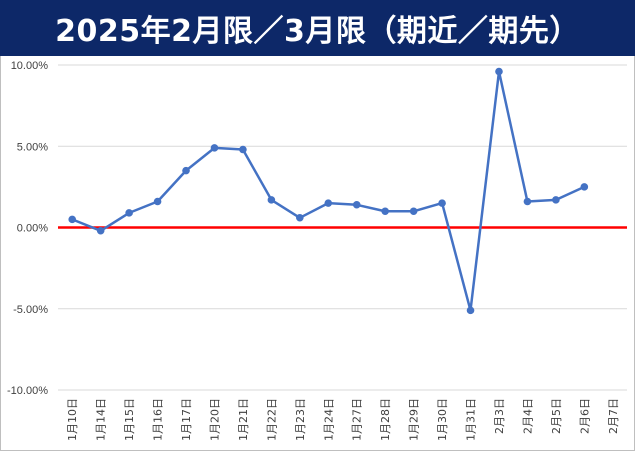  What do you see at coordinates (357, 419) in the screenshot?
I see `x-tick-label: 1月27日` at bounding box center [357, 419].